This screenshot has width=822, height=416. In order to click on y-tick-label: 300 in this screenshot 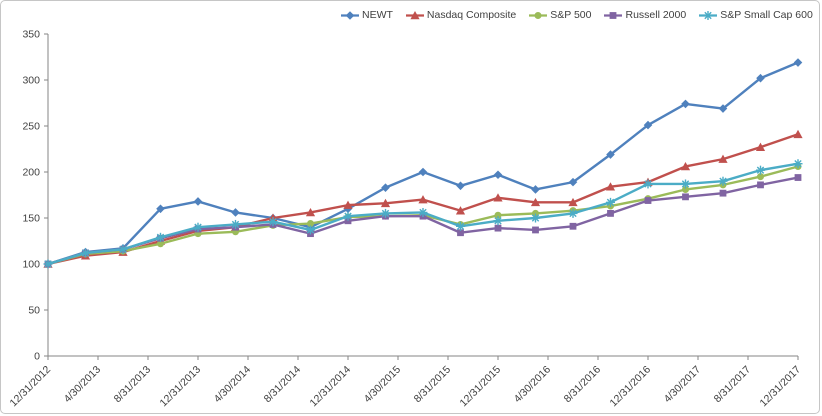, I will do `click(31, 81)`.